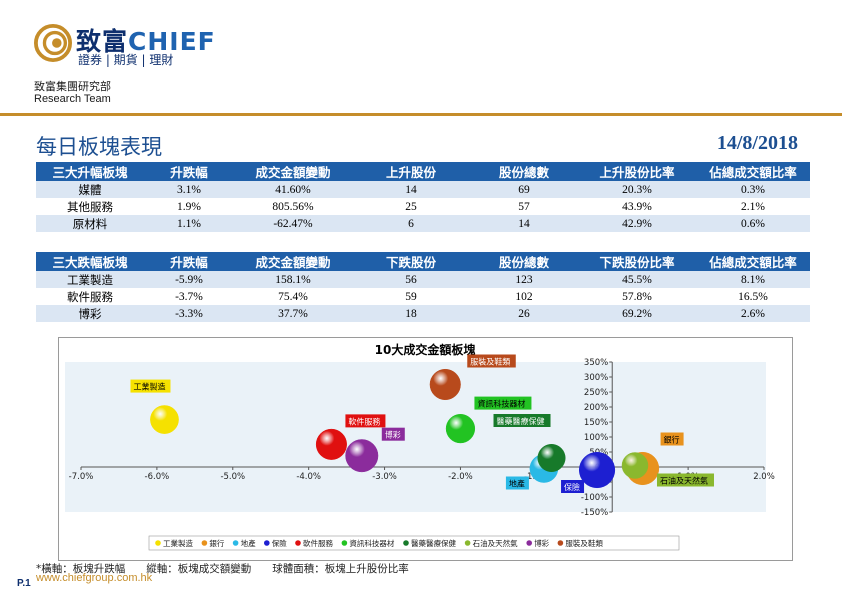 The width and height of the screenshot is (842, 595). What do you see at coordinates (189, 171) in the screenshot?
I see `column-header: 升跌幅` at bounding box center [189, 171].